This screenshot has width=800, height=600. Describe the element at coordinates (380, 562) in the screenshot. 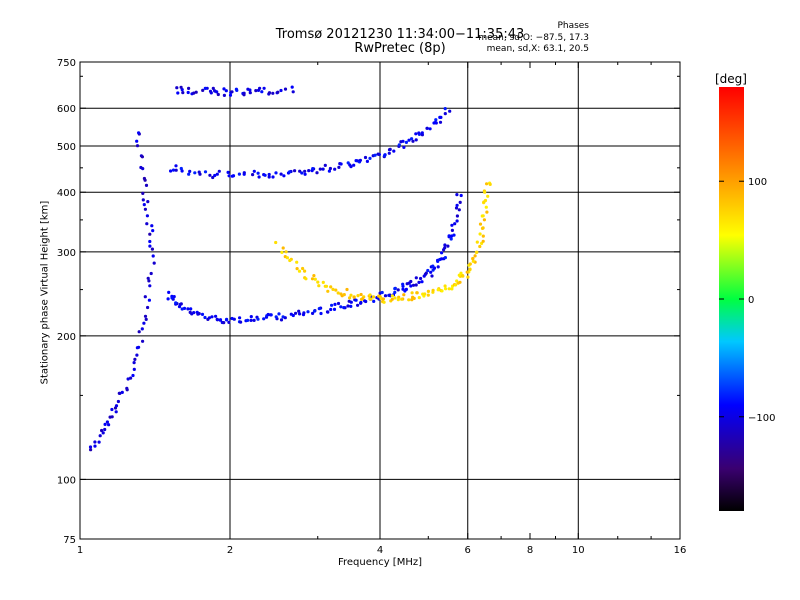

I see `x-axis-label: Frequency [MHz]` at that location.